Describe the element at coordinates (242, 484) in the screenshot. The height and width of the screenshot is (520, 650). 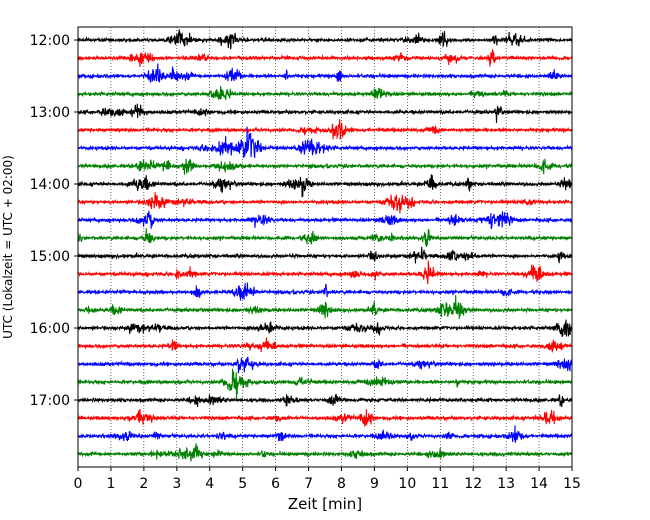
I see `x-tick-label: 5` at that location.